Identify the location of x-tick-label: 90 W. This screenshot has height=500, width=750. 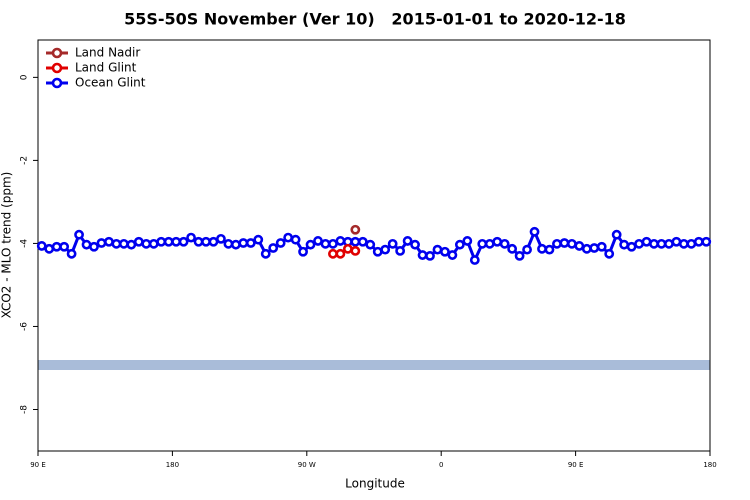
(307, 465).